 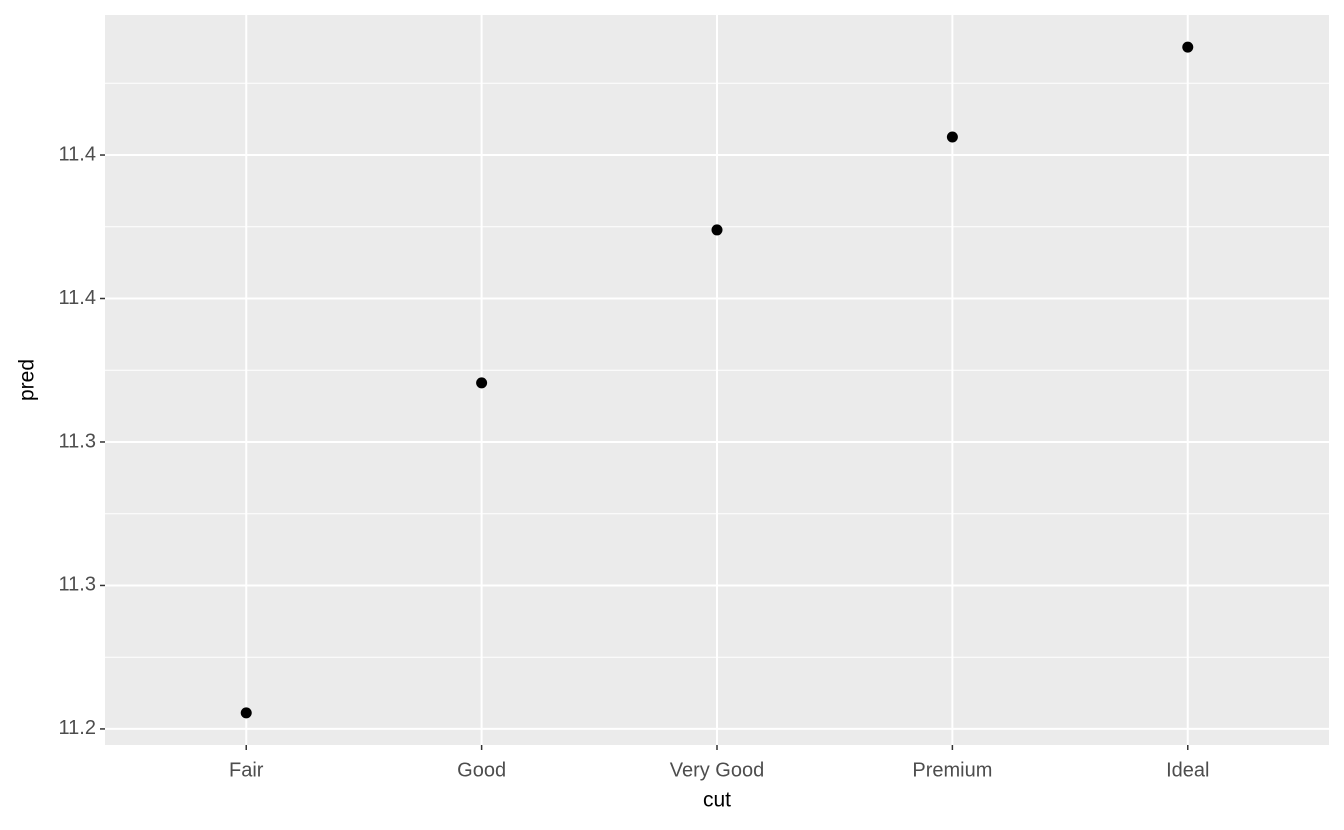 What do you see at coordinates (952, 770) in the screenshot?
I see `x-tick-label: Premium` at bounding box center [952, 770].